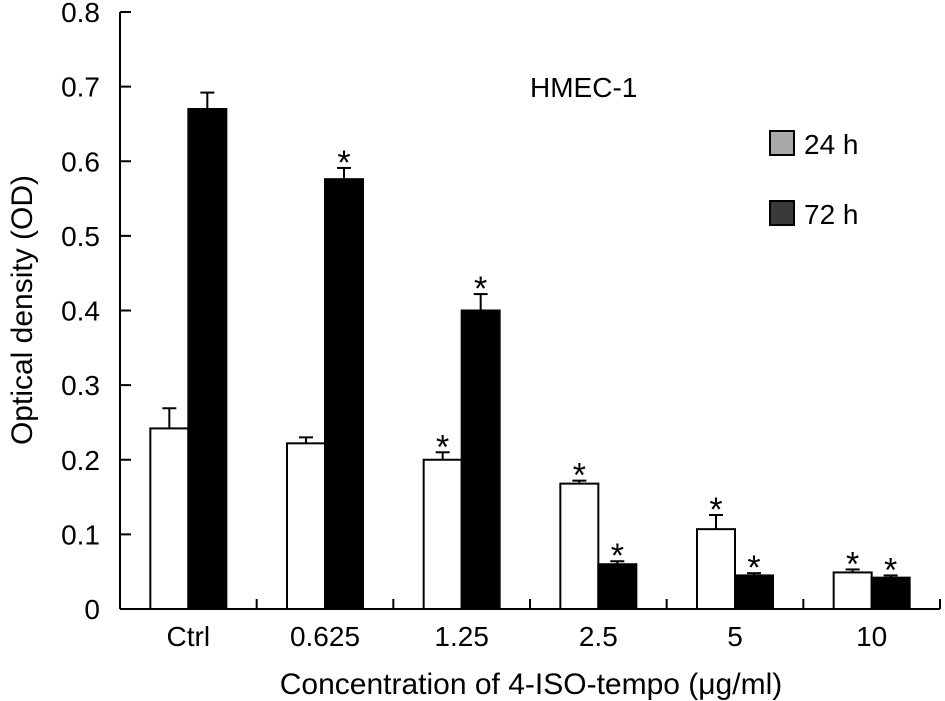  What do you see at coordinates (189, 636) in the screenshot?
I see `x-tick-label: Ctrl` at bounding box center [189, 636].